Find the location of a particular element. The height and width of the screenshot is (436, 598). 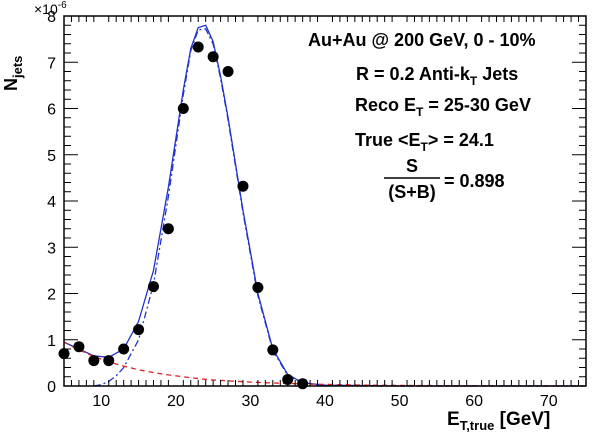

y-tick-label: 1 is located at coordinates (51, 341).